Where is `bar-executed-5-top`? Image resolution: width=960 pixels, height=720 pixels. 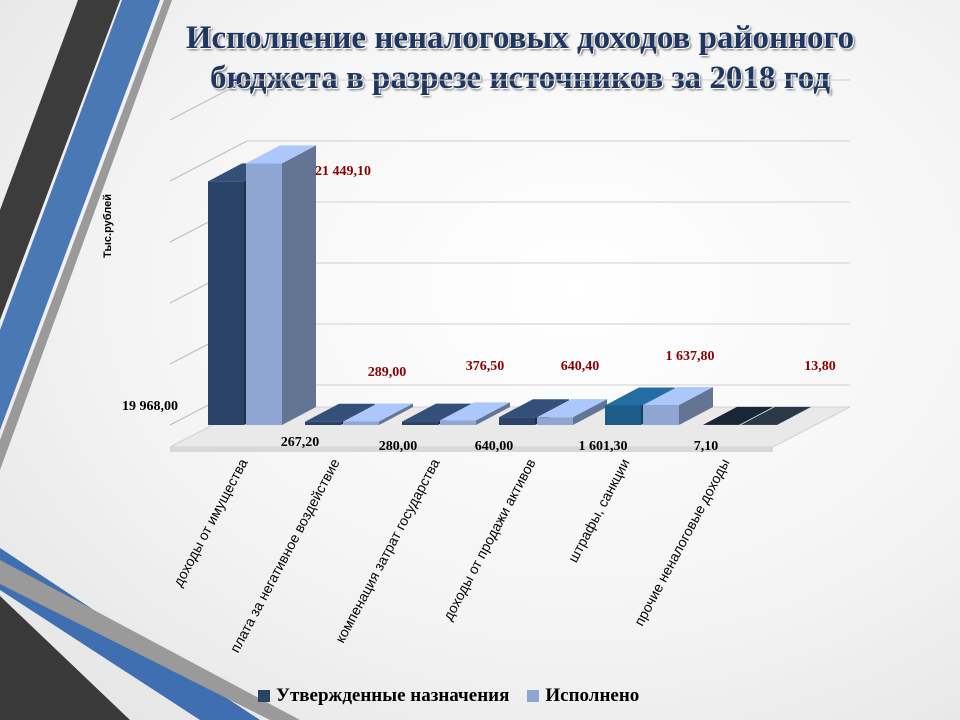
bar-executed-5-top is located at coordinates (776, 415).